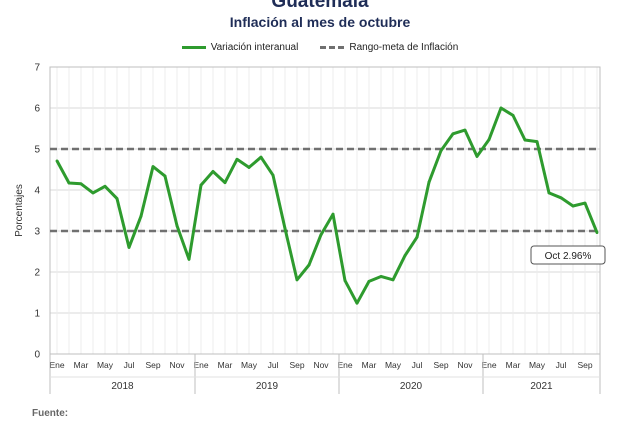 This screenshot has width=640, height=424. I want to click on chart-subtitle: Inflación al mes de octubre, so click(320, 22).